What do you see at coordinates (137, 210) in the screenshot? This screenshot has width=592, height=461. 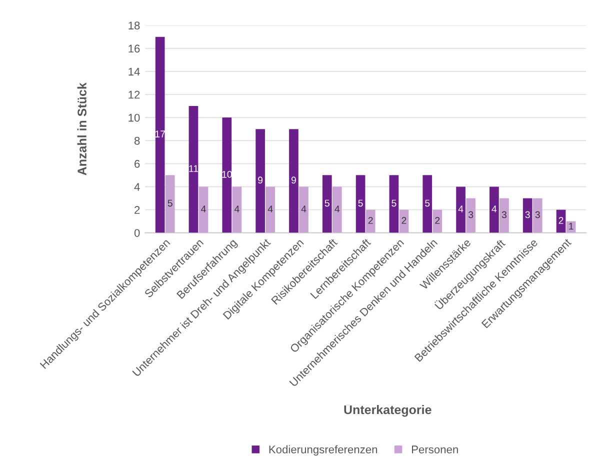 I see `y-tick-label: 2` at bounding box center [137, 210].